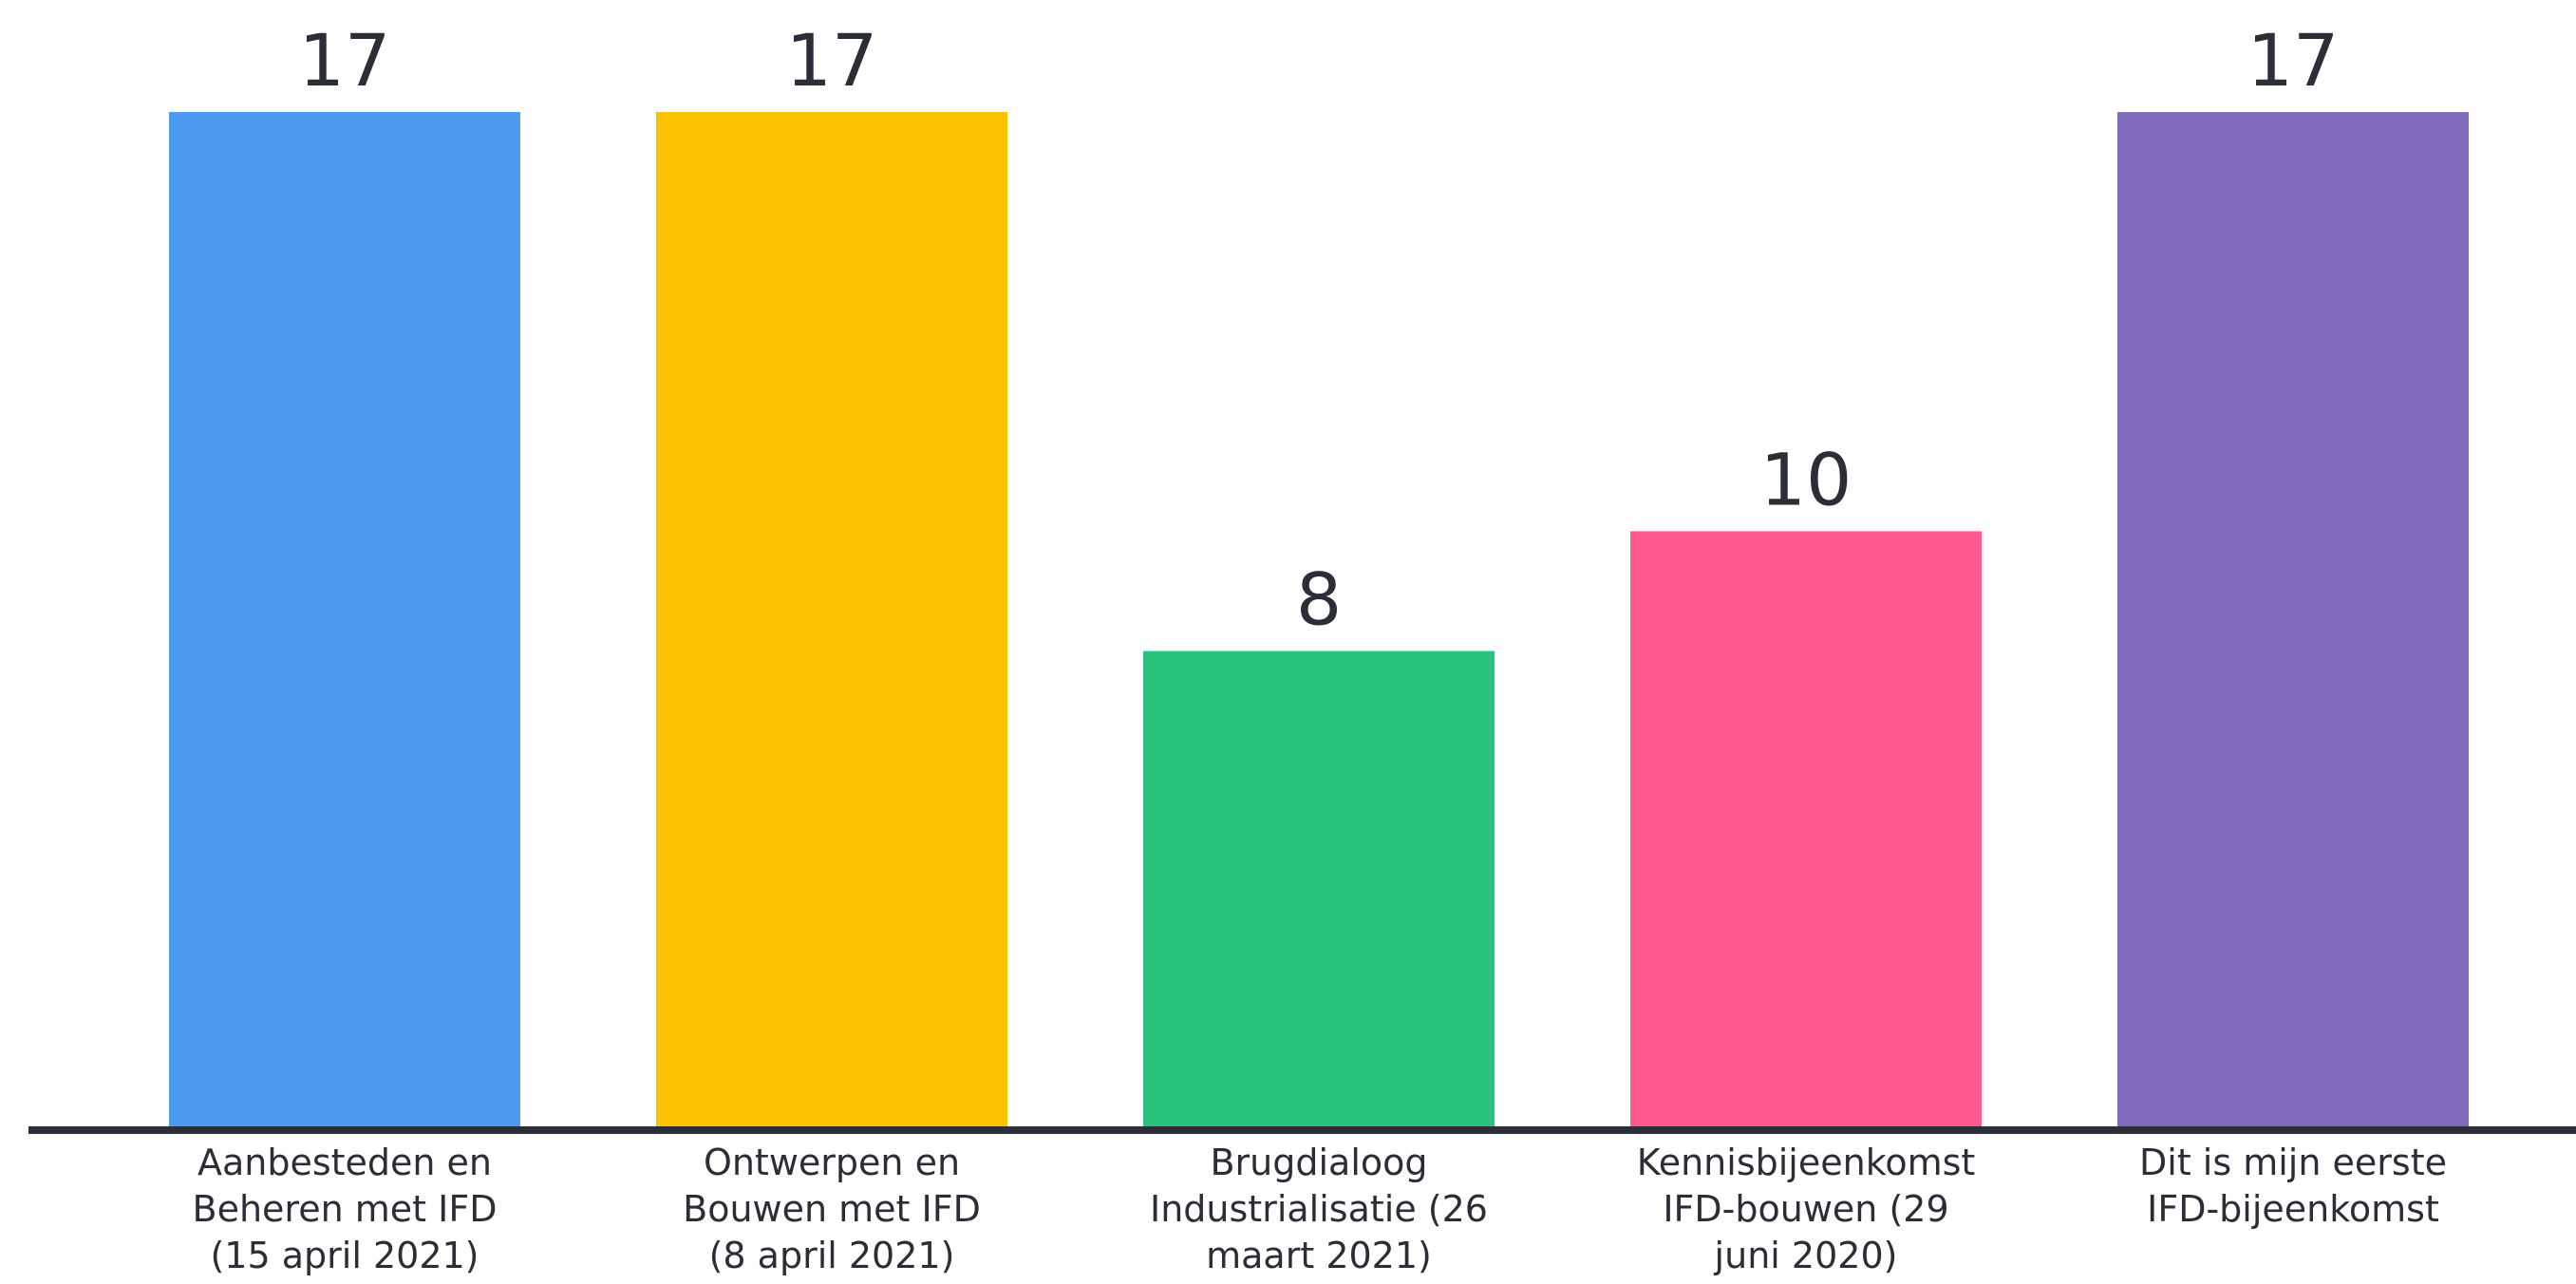  What do you see at coordinates (1319, 599) in the screenshot?
I see `data-label-3: 8` at bounding box center [1319, 599].